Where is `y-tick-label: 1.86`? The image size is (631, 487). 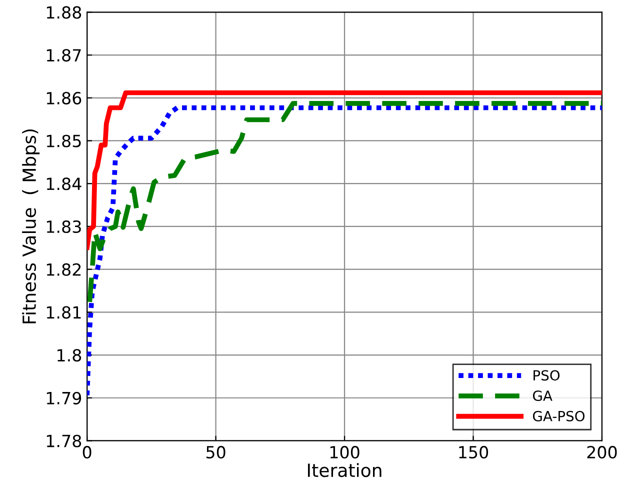
y-tick-label: 1.86 is located at coordinates (64, 98).